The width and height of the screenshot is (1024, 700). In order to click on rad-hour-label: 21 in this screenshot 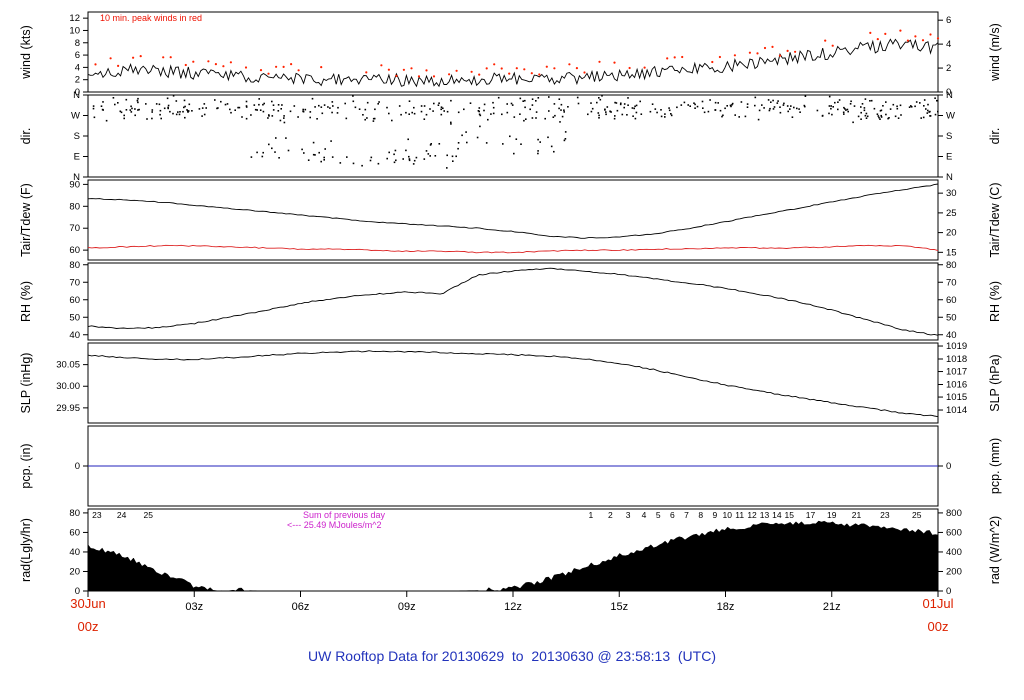, I will do `click(857, 515)`.